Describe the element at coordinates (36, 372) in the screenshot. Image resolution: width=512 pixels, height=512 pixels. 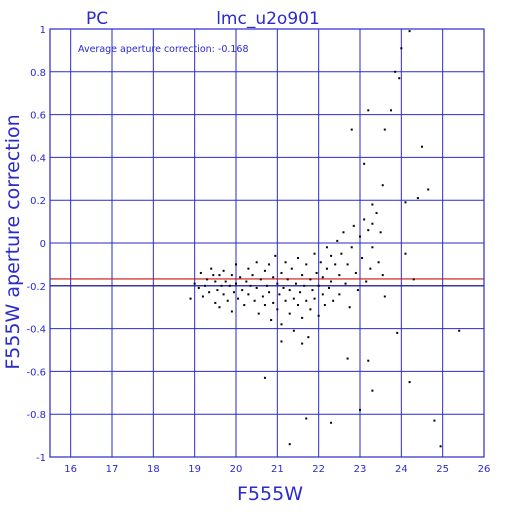
I see `y-tick-label: -0.6` at that location.